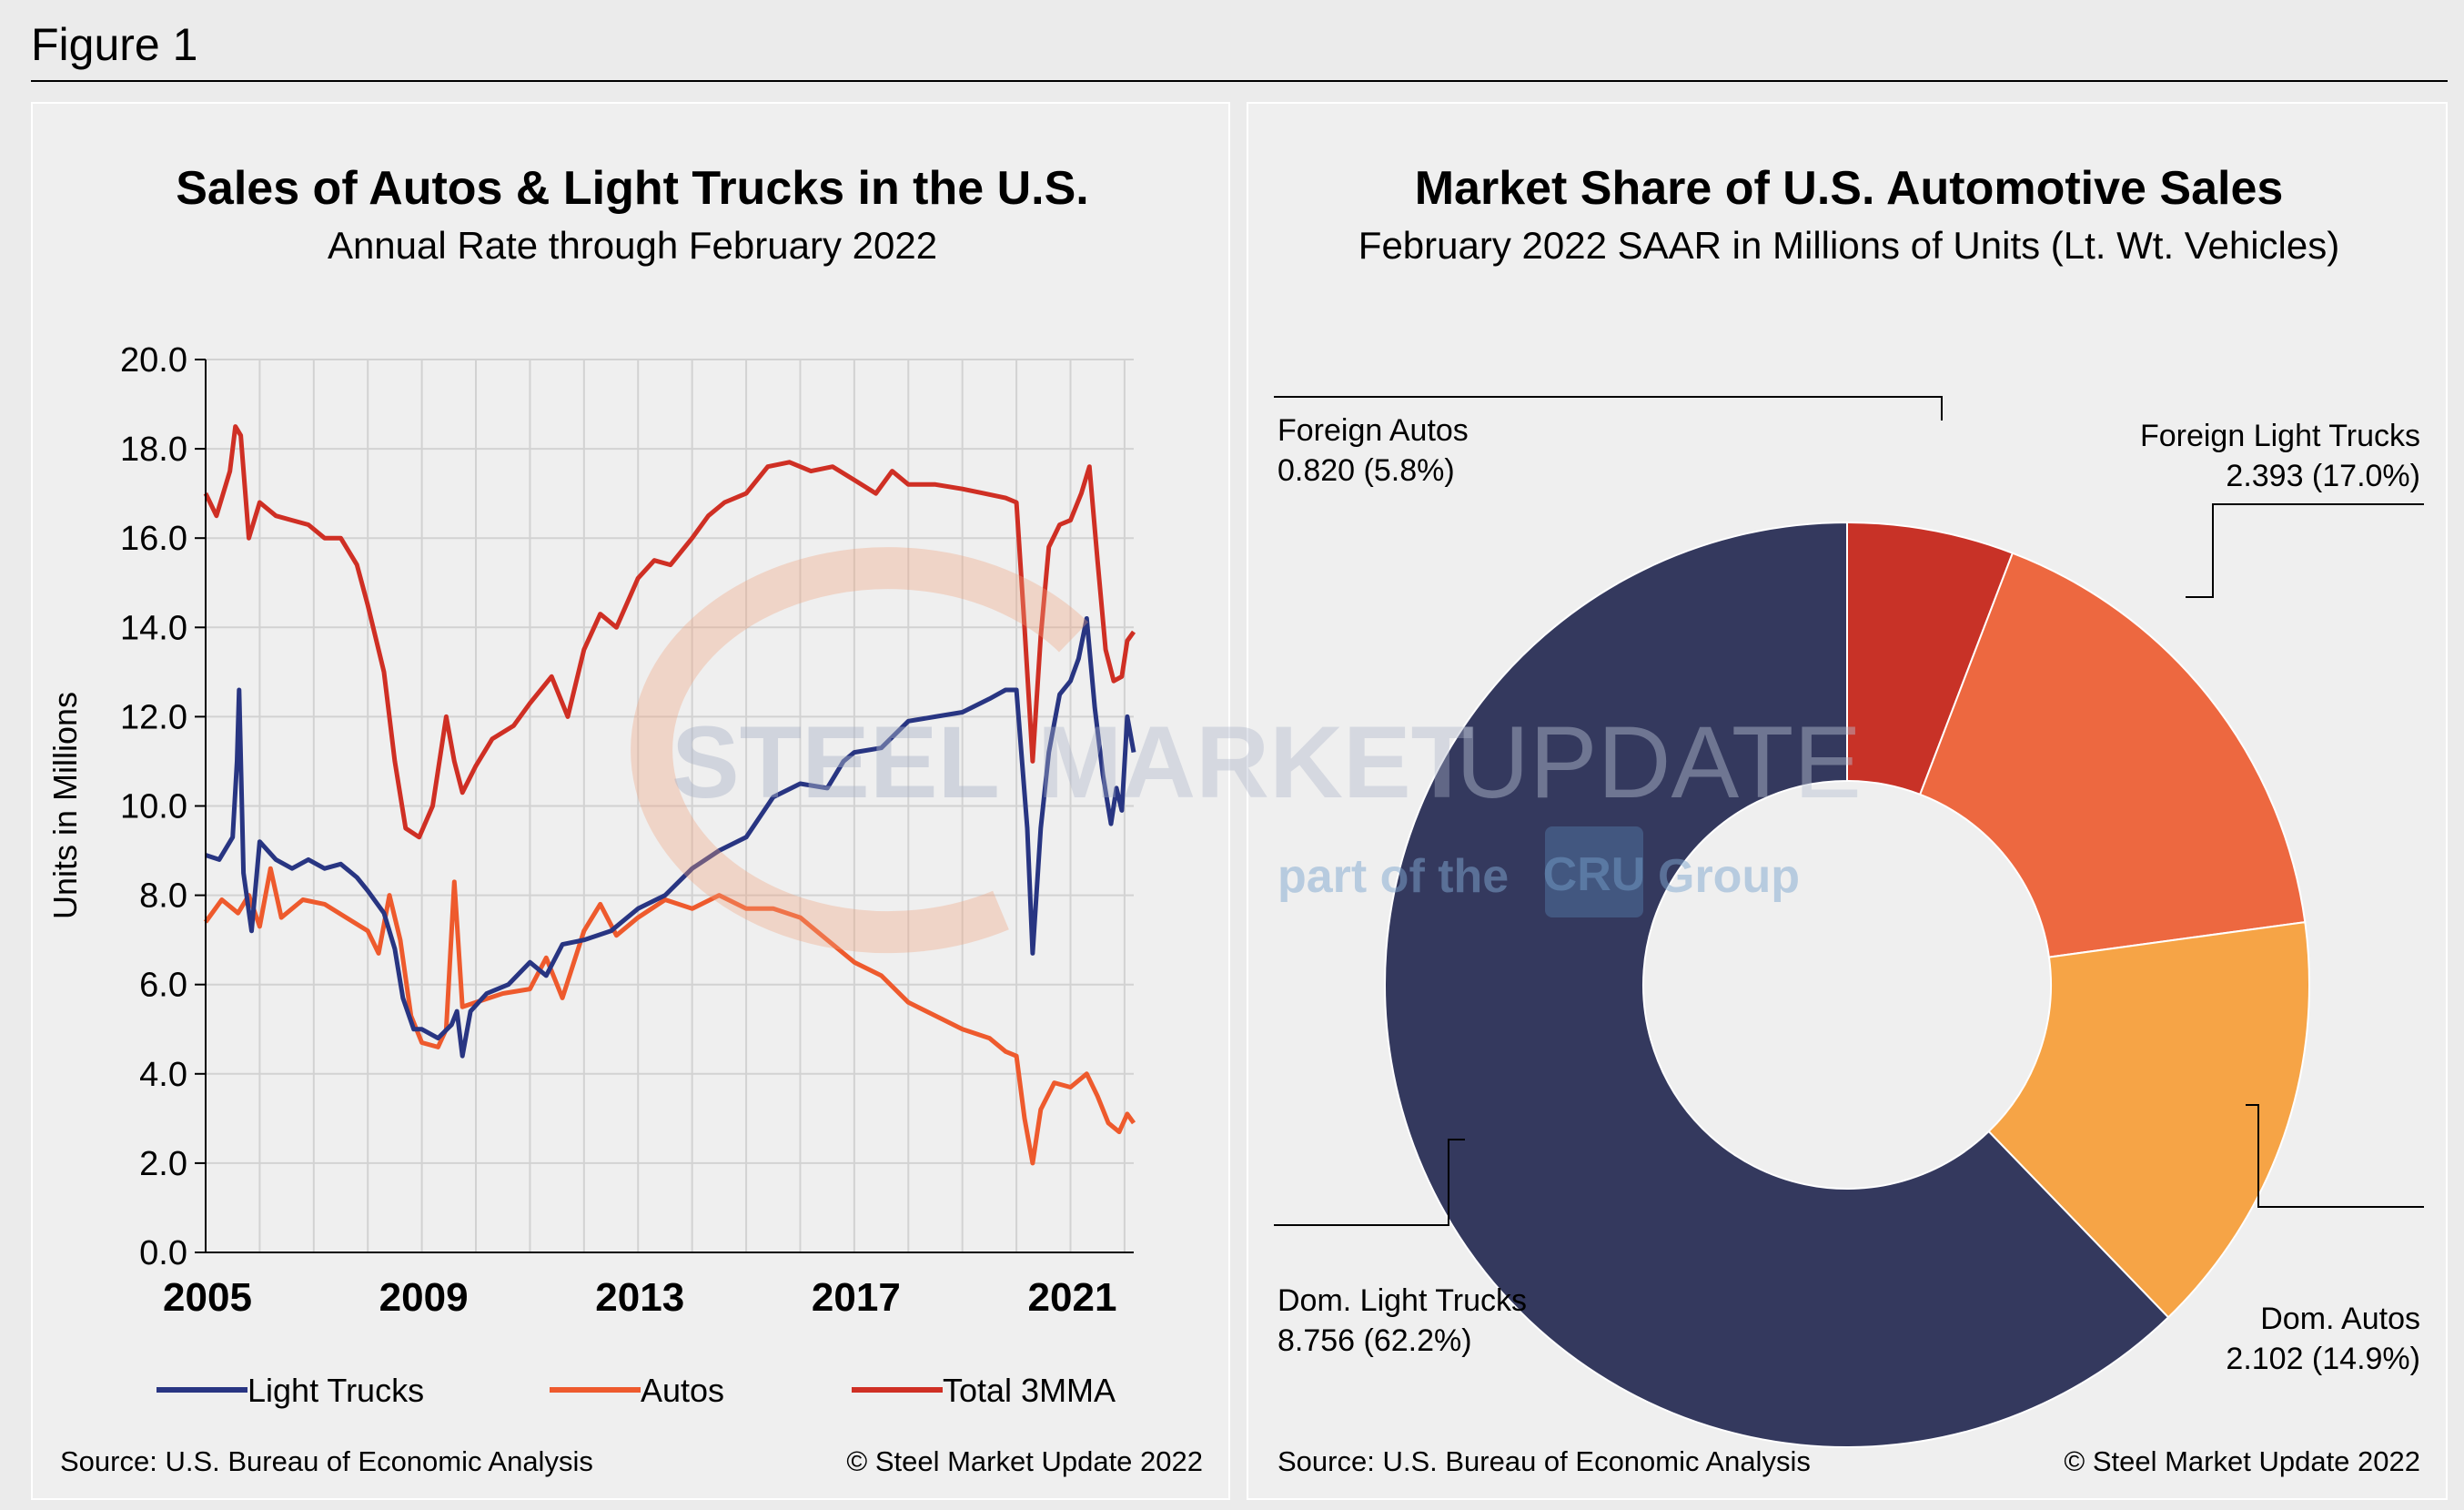 The height and width of the screenshot is (1510, 2464). I want to click on label-dom-light-trucks-name: Dom. Light Trucks, so click(1402, 1300).